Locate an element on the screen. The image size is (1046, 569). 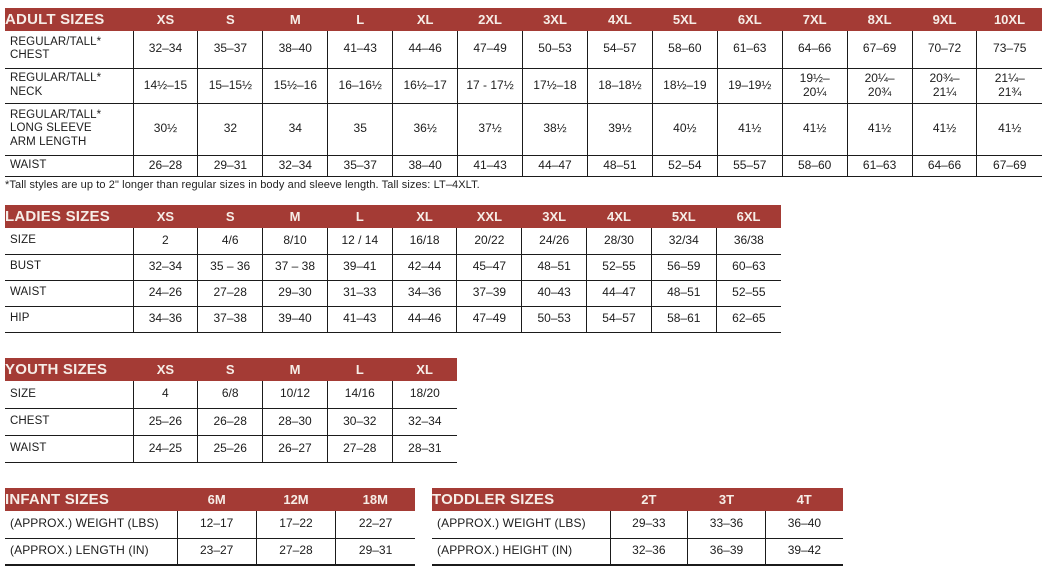
table-row: WAIST 24–25 25–26 26–27 27–28 28–31 is located at coordinates (231, 448).